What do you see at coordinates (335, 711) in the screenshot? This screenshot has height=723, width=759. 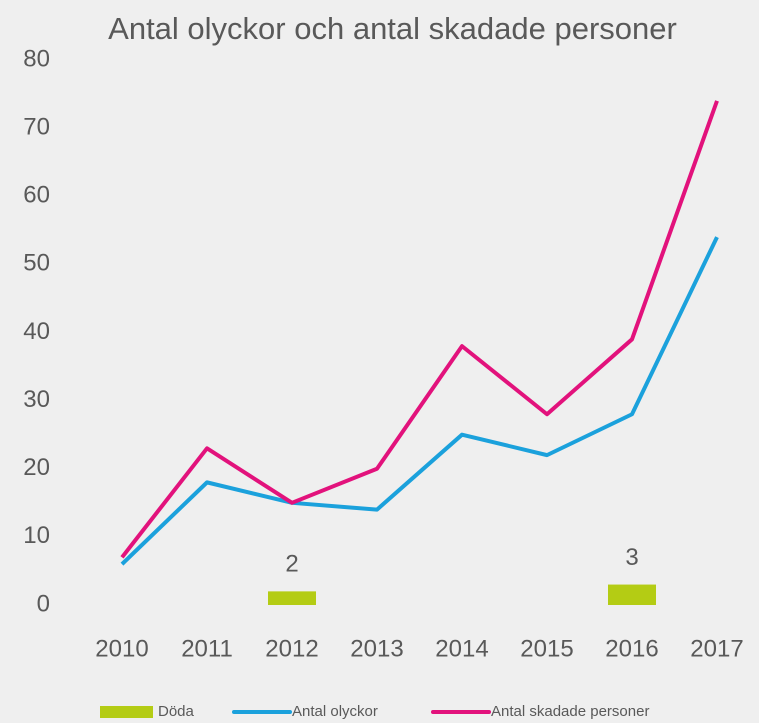 I see `legend-label: Antal olyckor` at bounding box center [335, 711].